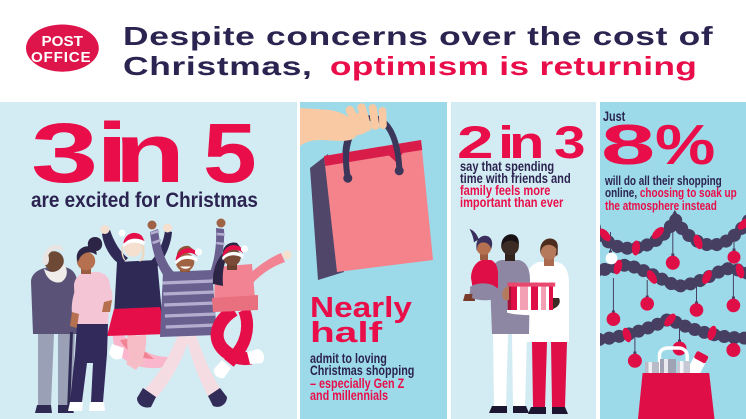 Image resolution: width=746 pixels, height=419 pixels. I want to click on svg-text: POST, so click(63, 41).